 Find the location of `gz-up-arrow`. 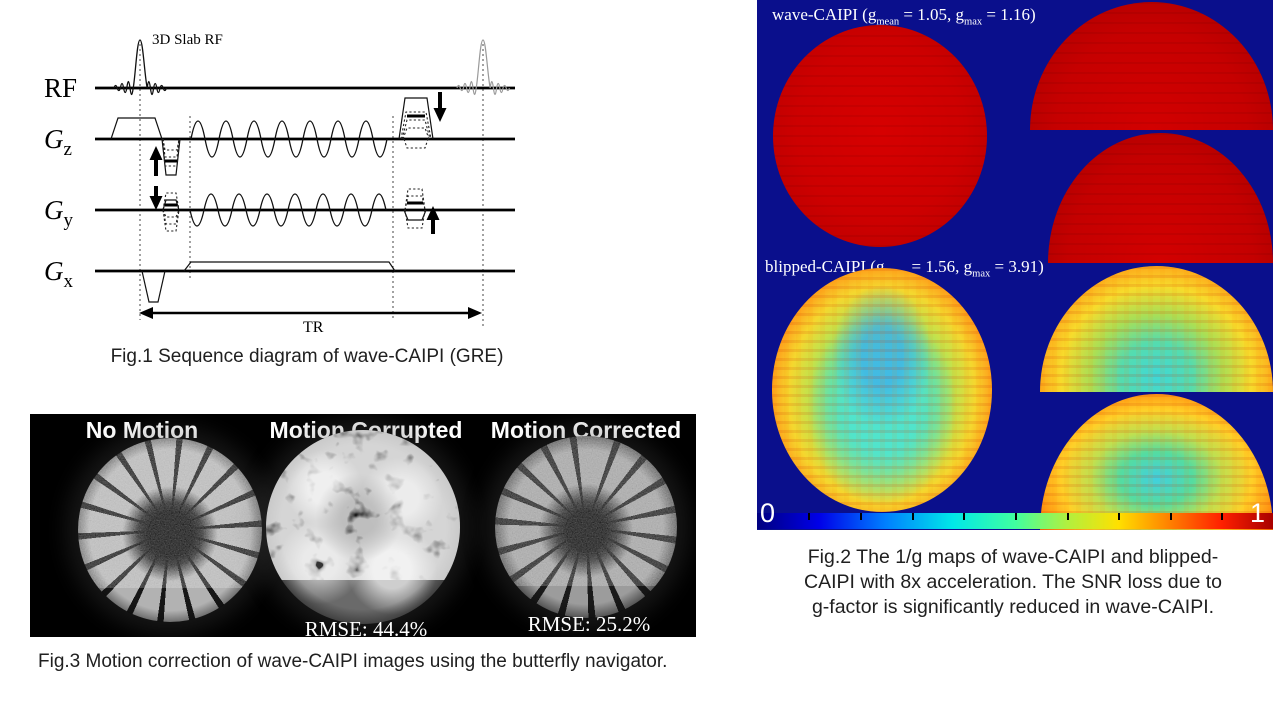

gz-up-arrow is located at coordinates (156, 161).